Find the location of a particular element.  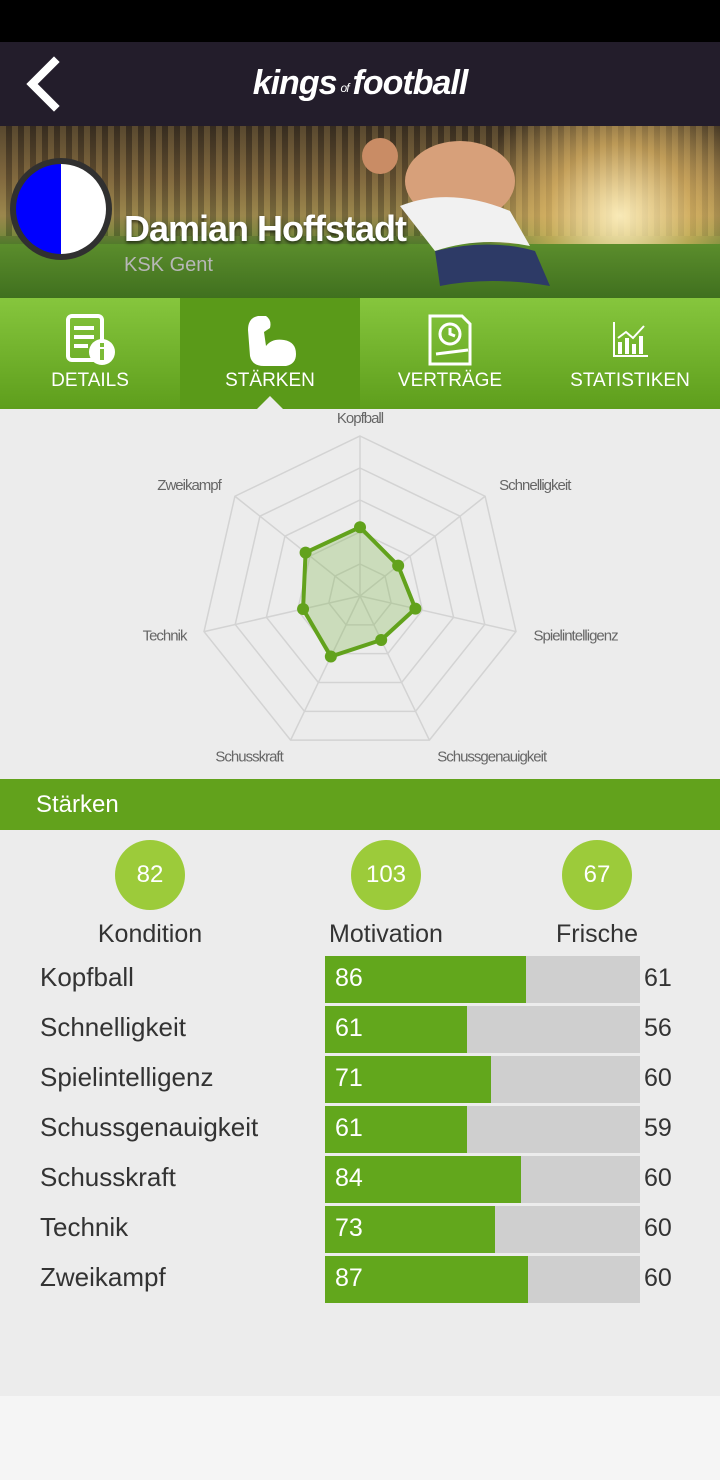

motivation-badge: 103 is located at coordinates (386, 875).